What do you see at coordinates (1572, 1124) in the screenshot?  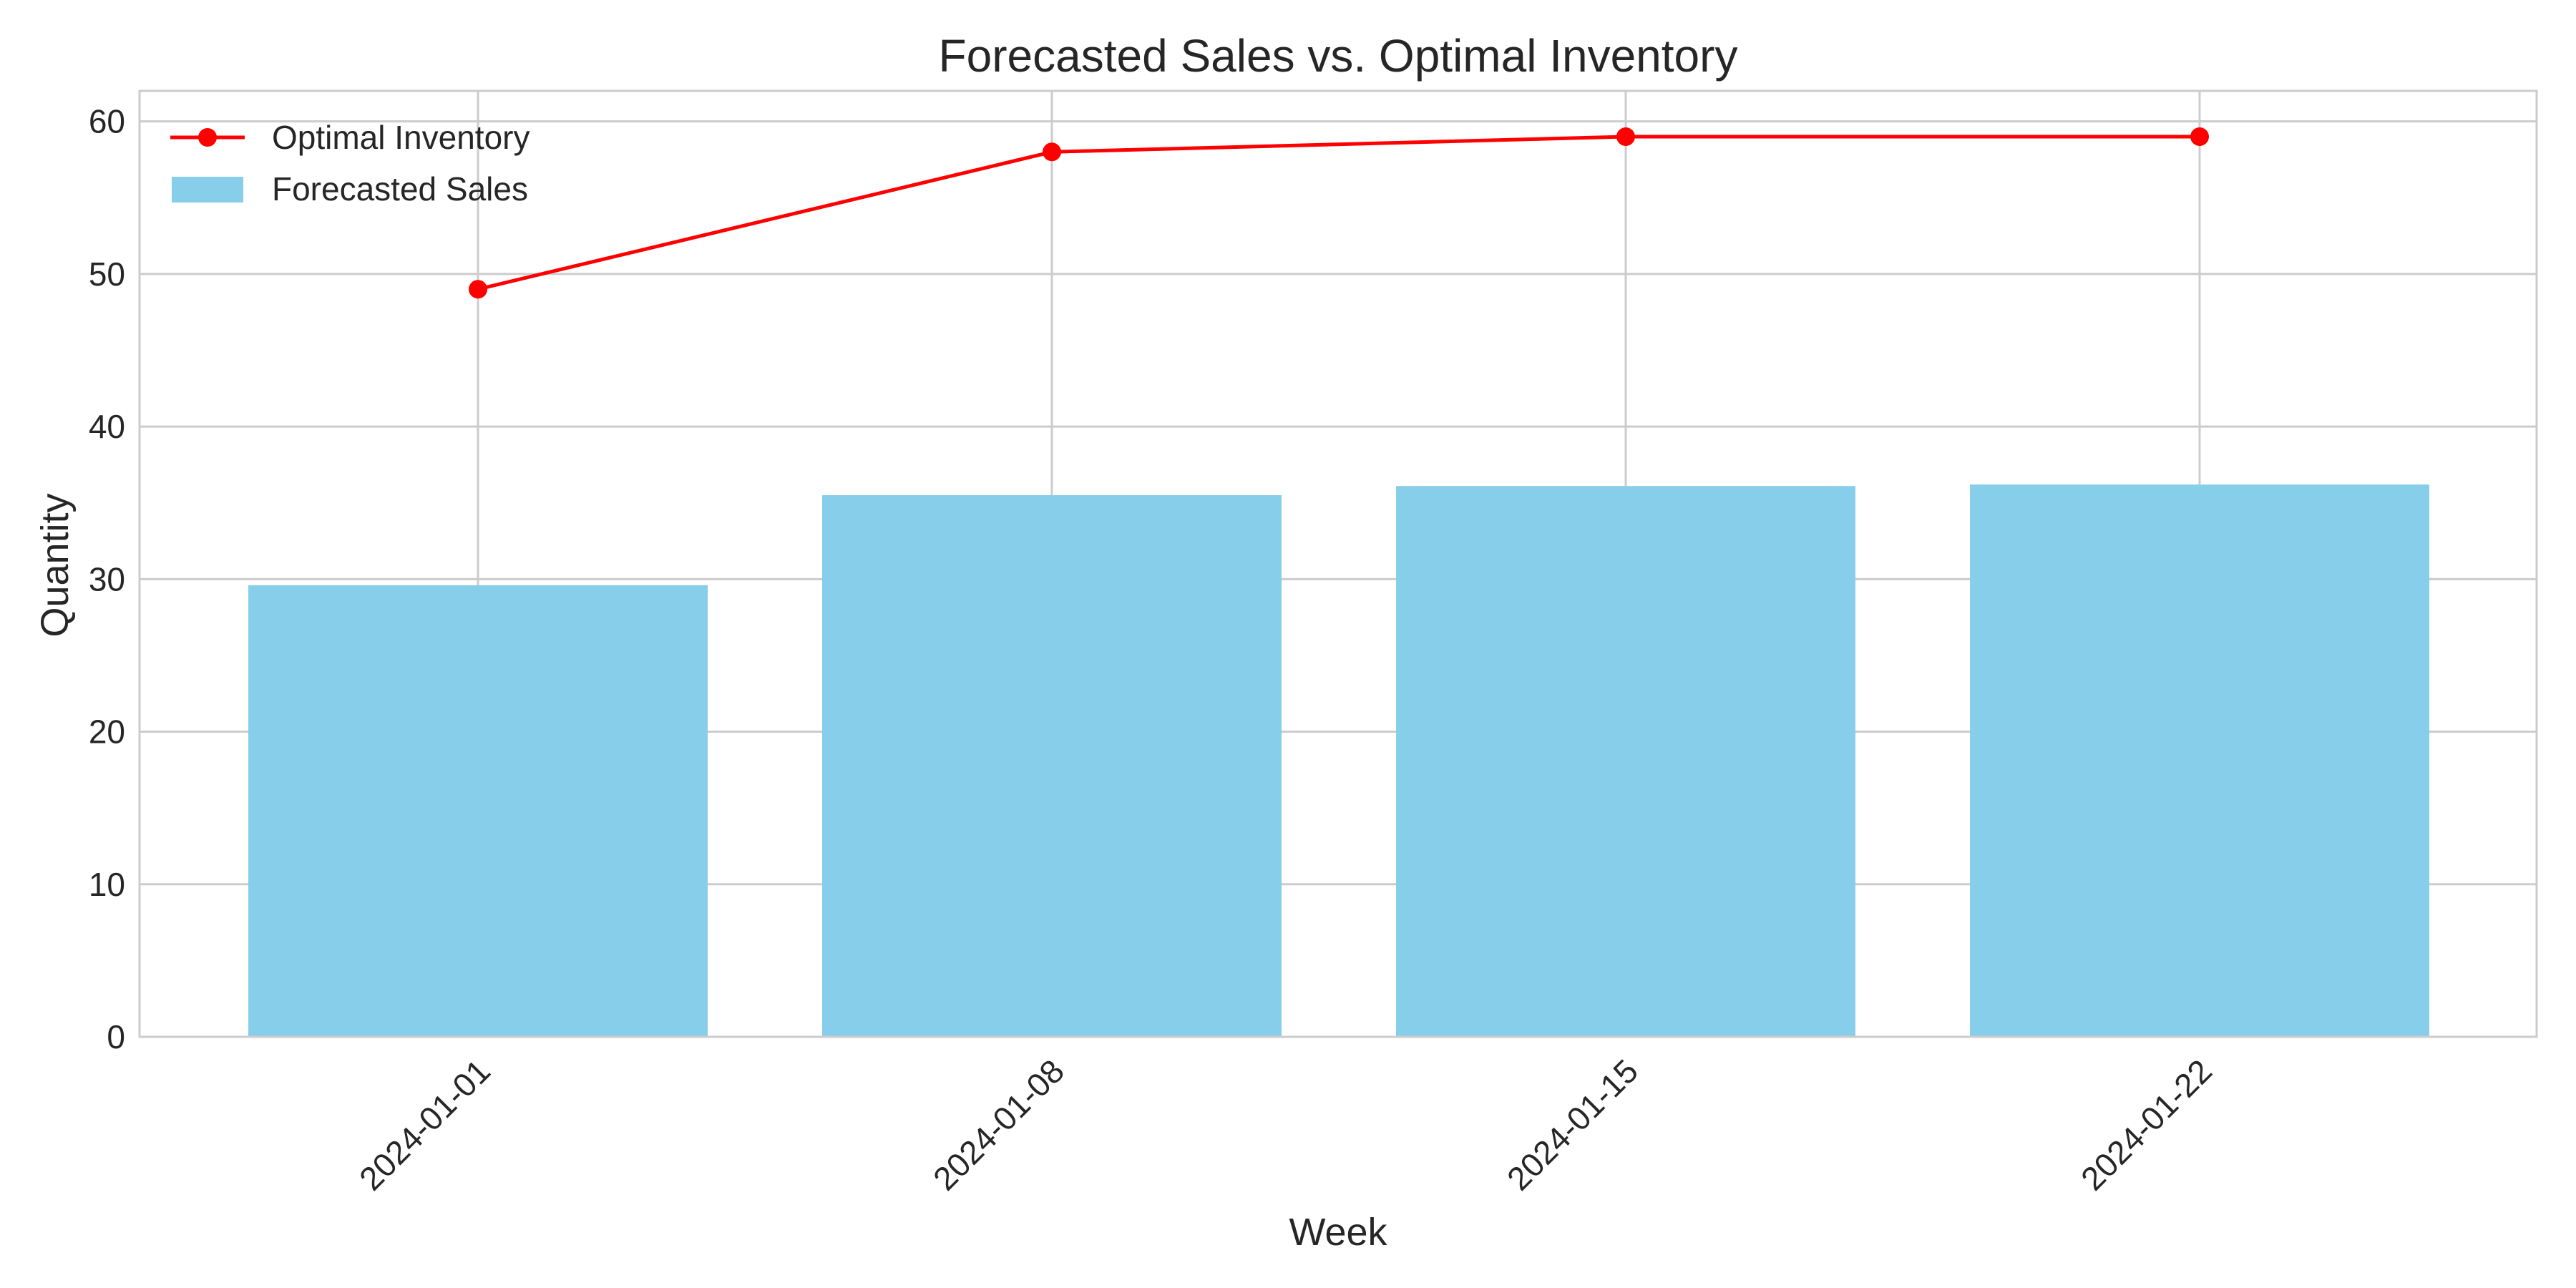 I see `x-tick-label: 2024-01-15` at bounding box center [1572, 1124].